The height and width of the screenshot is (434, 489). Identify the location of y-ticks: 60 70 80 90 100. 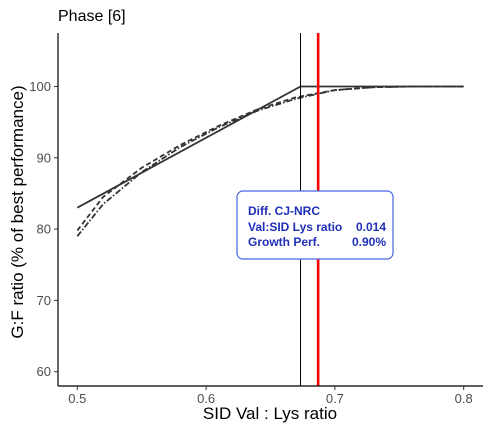
(43, 229).